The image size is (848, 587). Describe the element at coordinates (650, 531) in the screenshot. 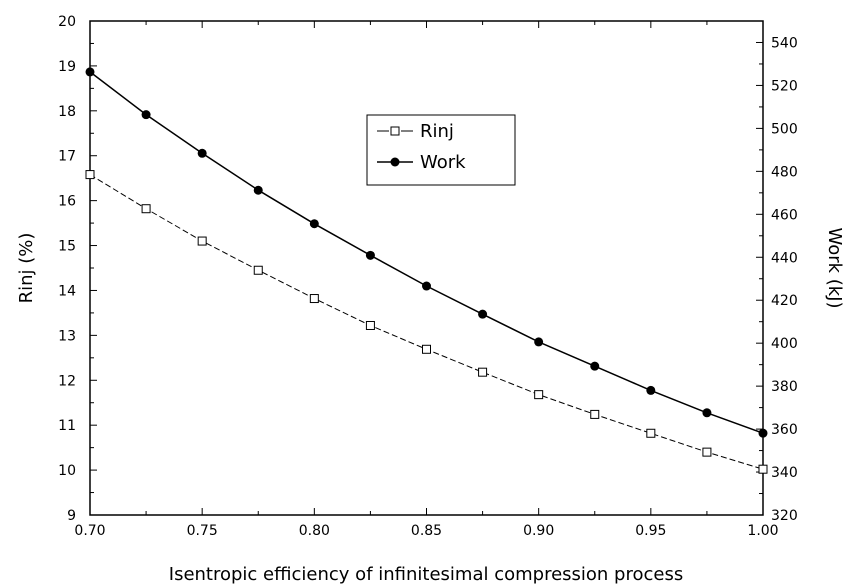

I see `x-tick-label: 0.95` at that location.